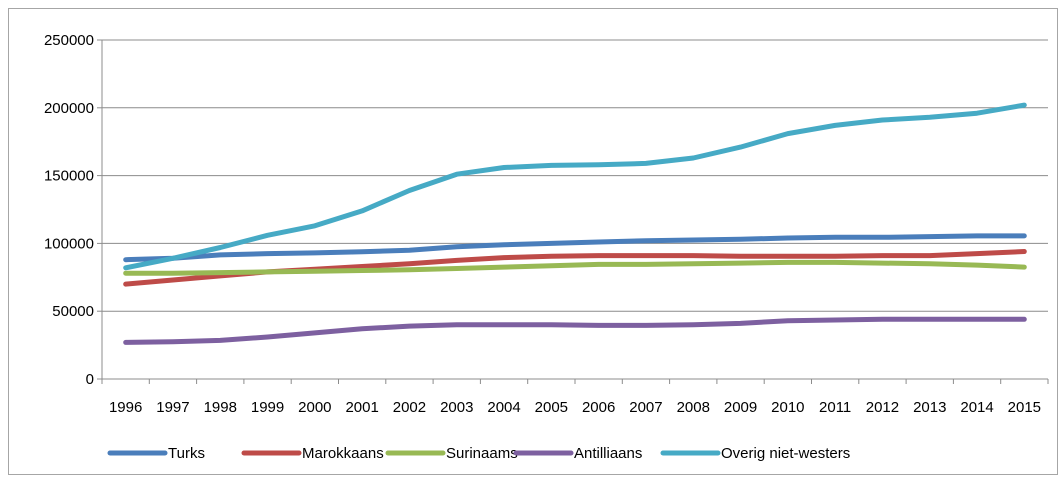 The height and width of the screenshot is (481, 1064). What do you see at coordinates (1024, 407) in the screenshot?
I see `x-tick-label: 2015` at bounding box center [1024, 407].